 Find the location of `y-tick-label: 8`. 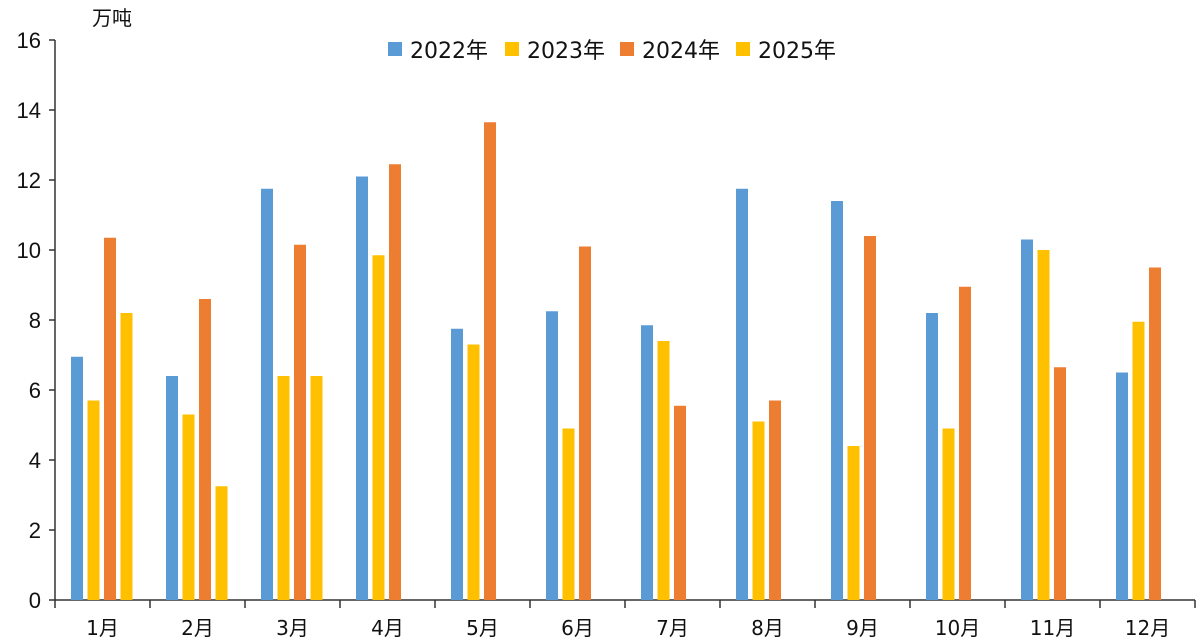

y-tick-label: 8 is located at coordinates (35, 320).